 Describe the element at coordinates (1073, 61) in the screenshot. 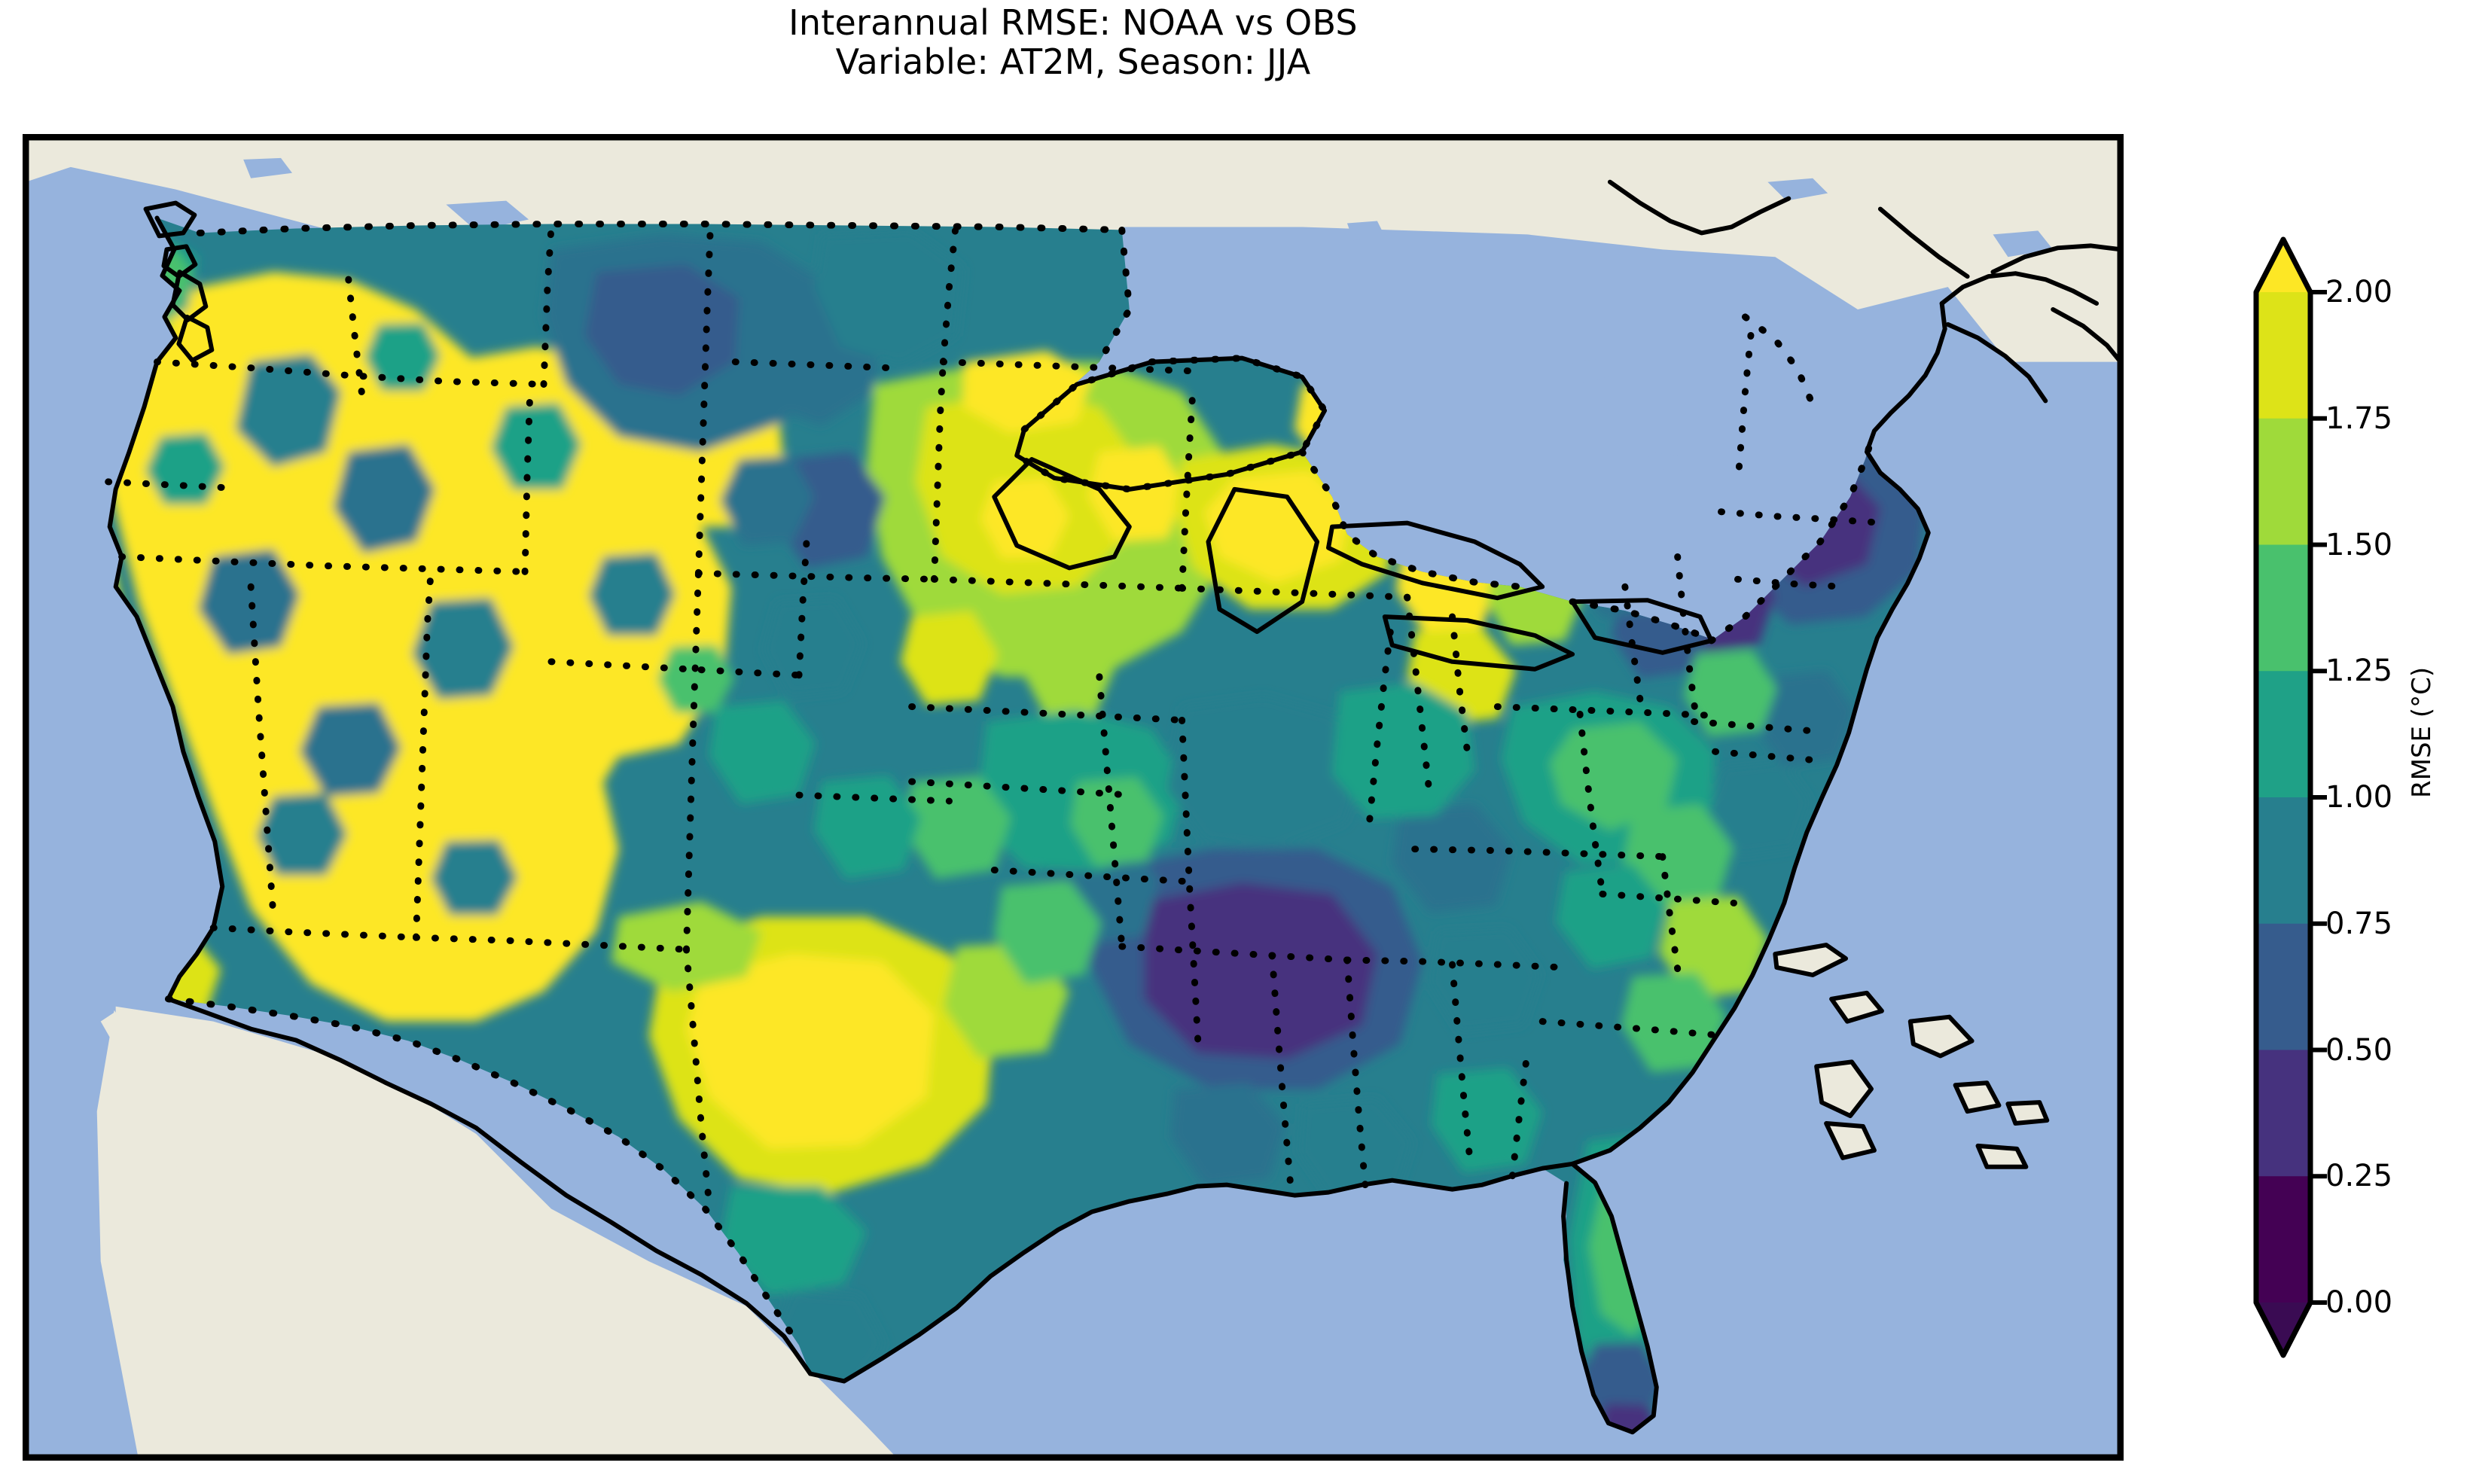

I see `figure-subtitle: Variable: AT2M, Season: JJA` at that location.